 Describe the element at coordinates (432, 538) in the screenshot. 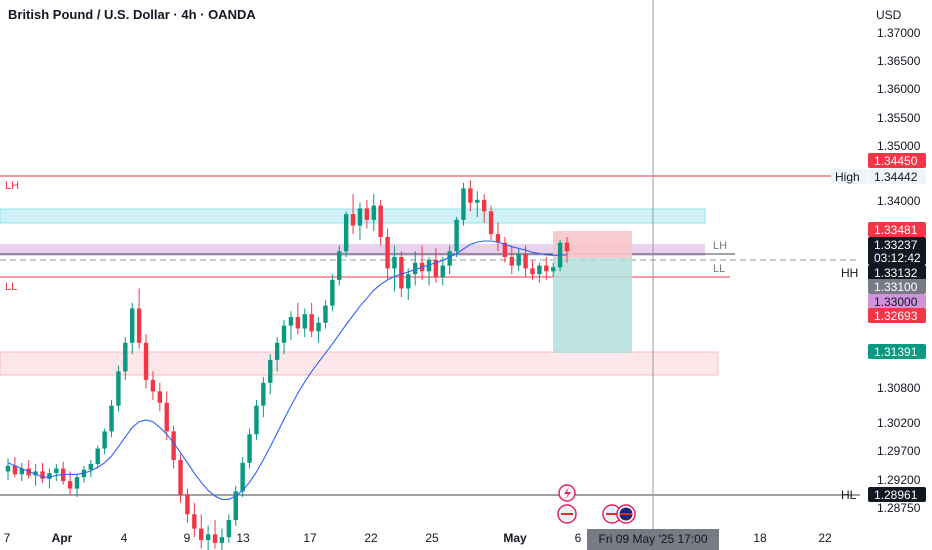

I see `date-tick: 25` at that location.